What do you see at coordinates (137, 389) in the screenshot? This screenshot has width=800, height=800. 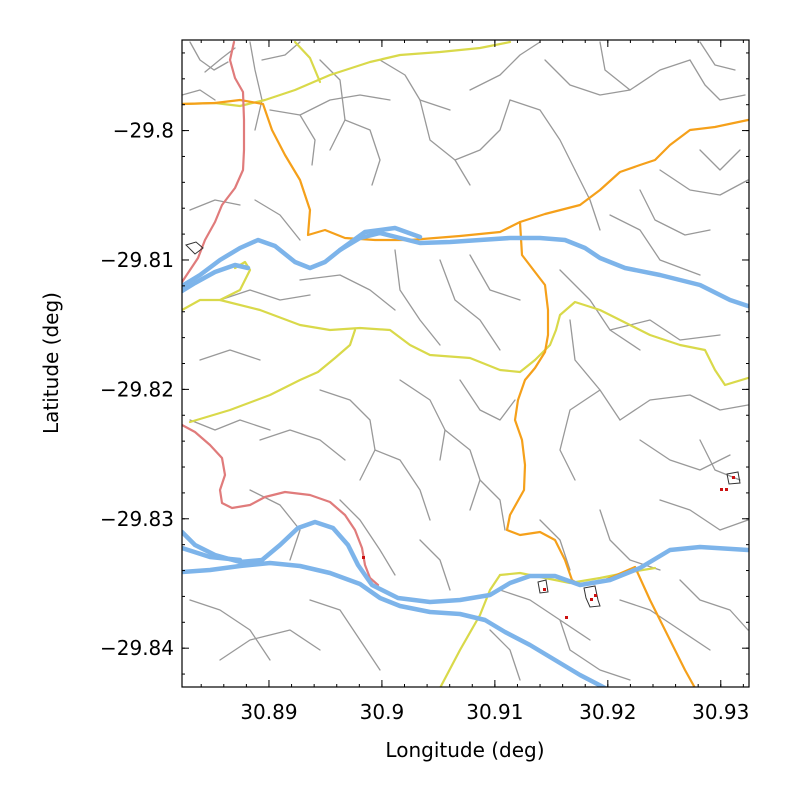 I see `y-tick-label: −29.82` at bounding box center [137, 389].